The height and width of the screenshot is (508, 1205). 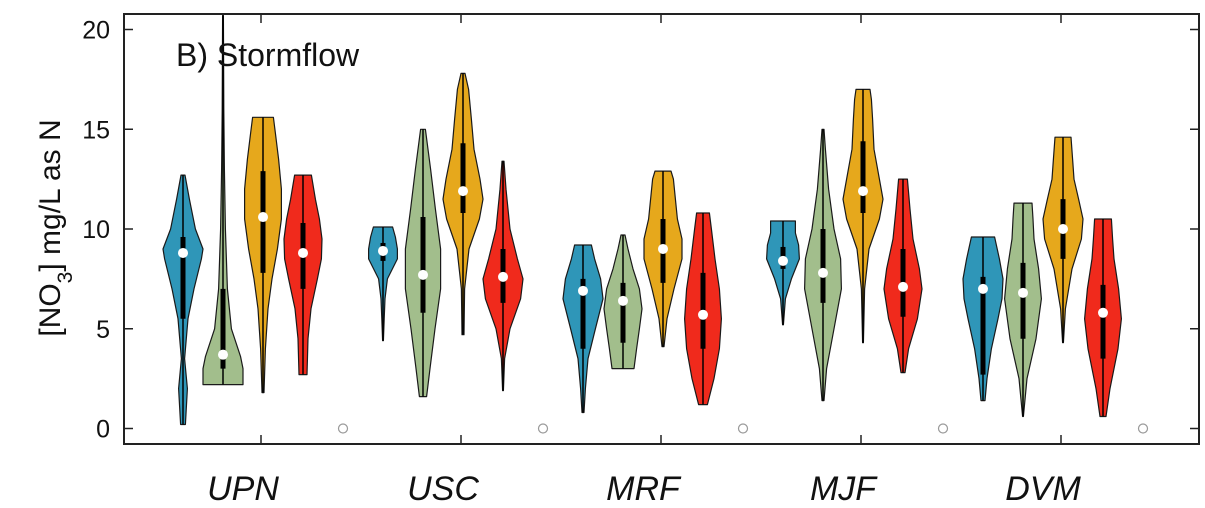 What do you see at coordinates (96, 230) in the screenshot?
I see `y-tick-label: 10` at bounding box center [96, 230].